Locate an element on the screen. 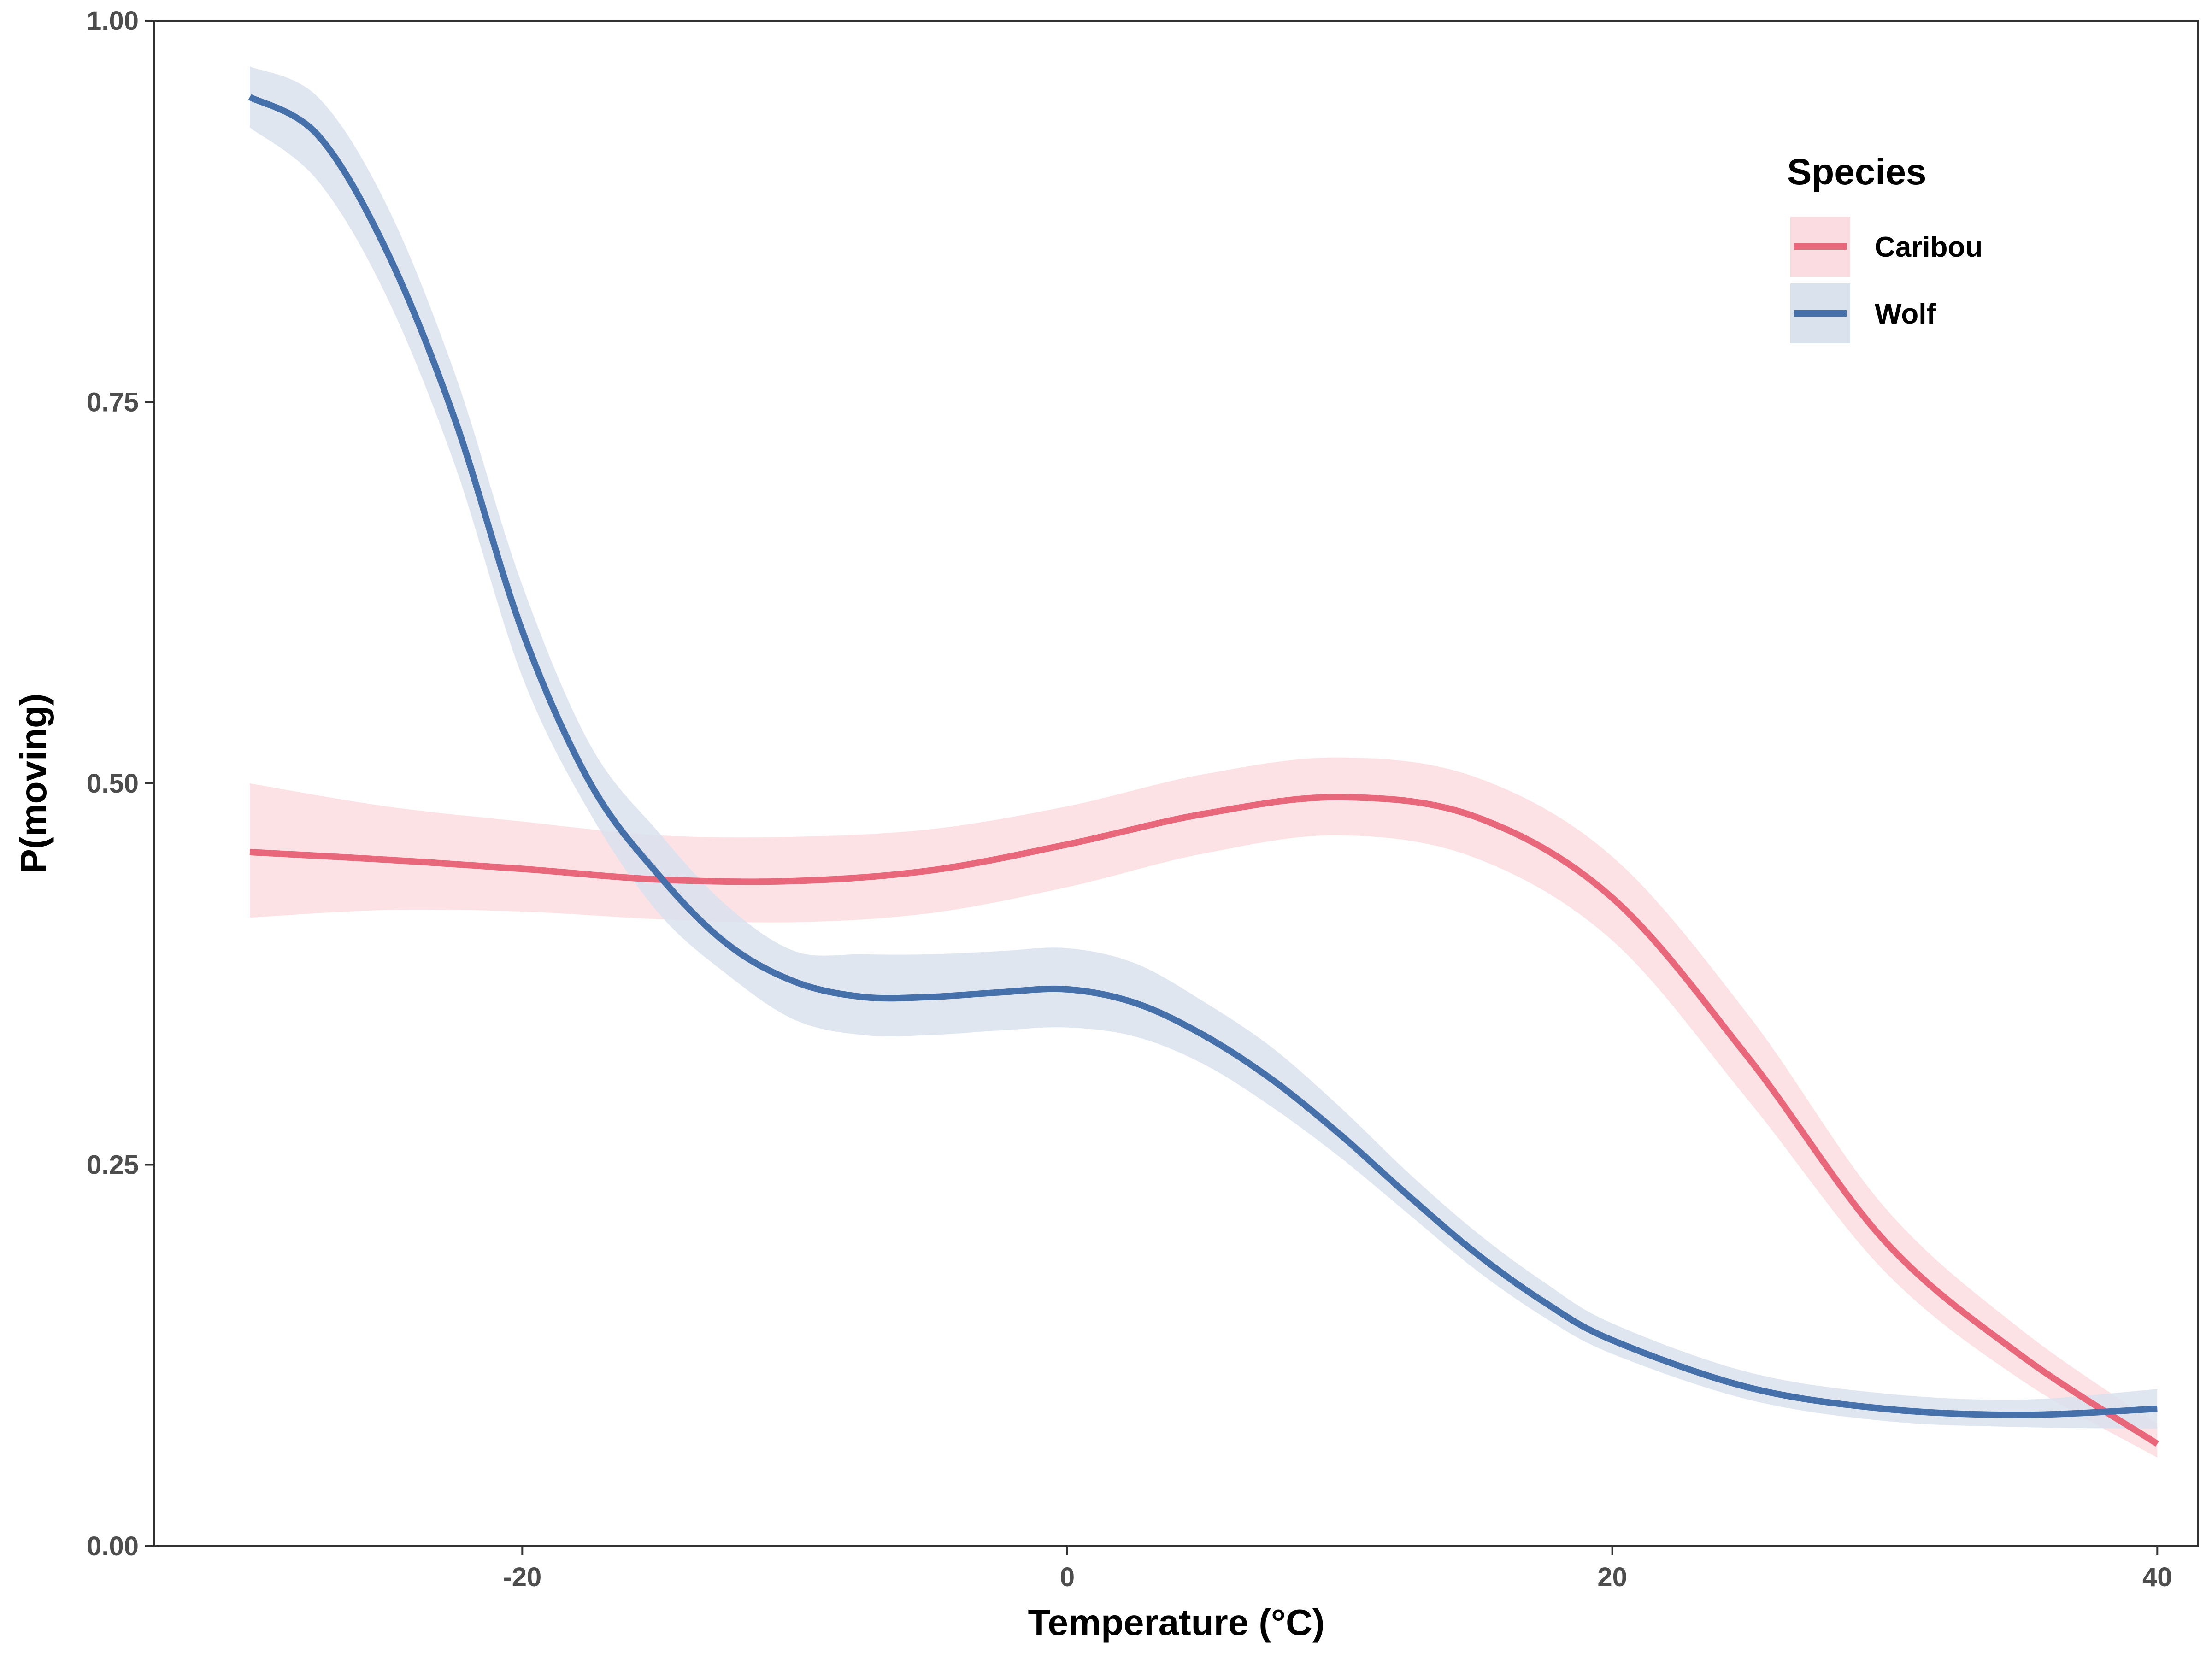 The image size is (2212, 1659). legend: Species Caribou Wolf is located at coordinates (1885, 247).